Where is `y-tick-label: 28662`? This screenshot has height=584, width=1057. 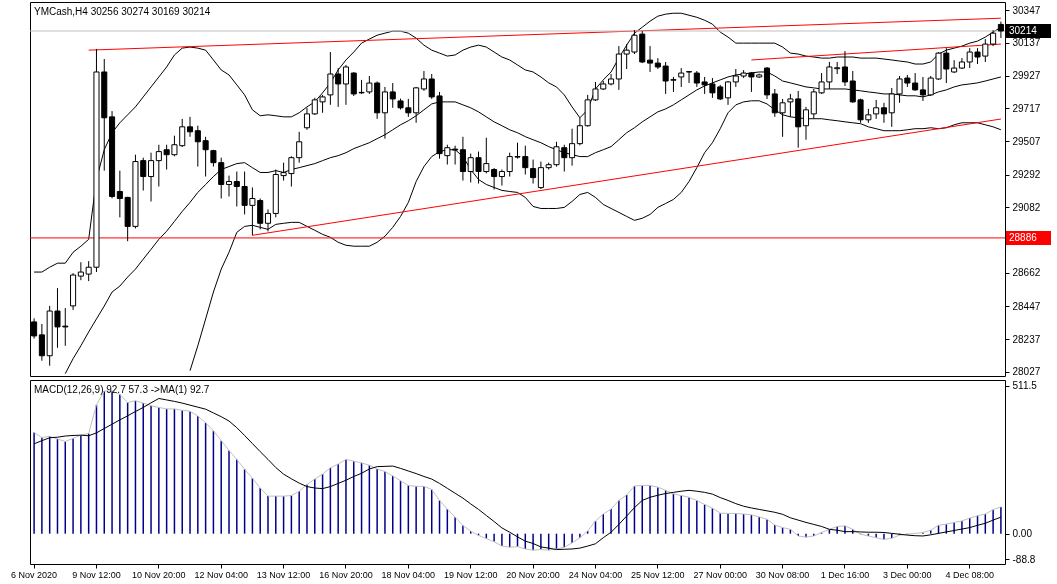
y-tick-label: 28662 is located at coordinates (1026, 273).